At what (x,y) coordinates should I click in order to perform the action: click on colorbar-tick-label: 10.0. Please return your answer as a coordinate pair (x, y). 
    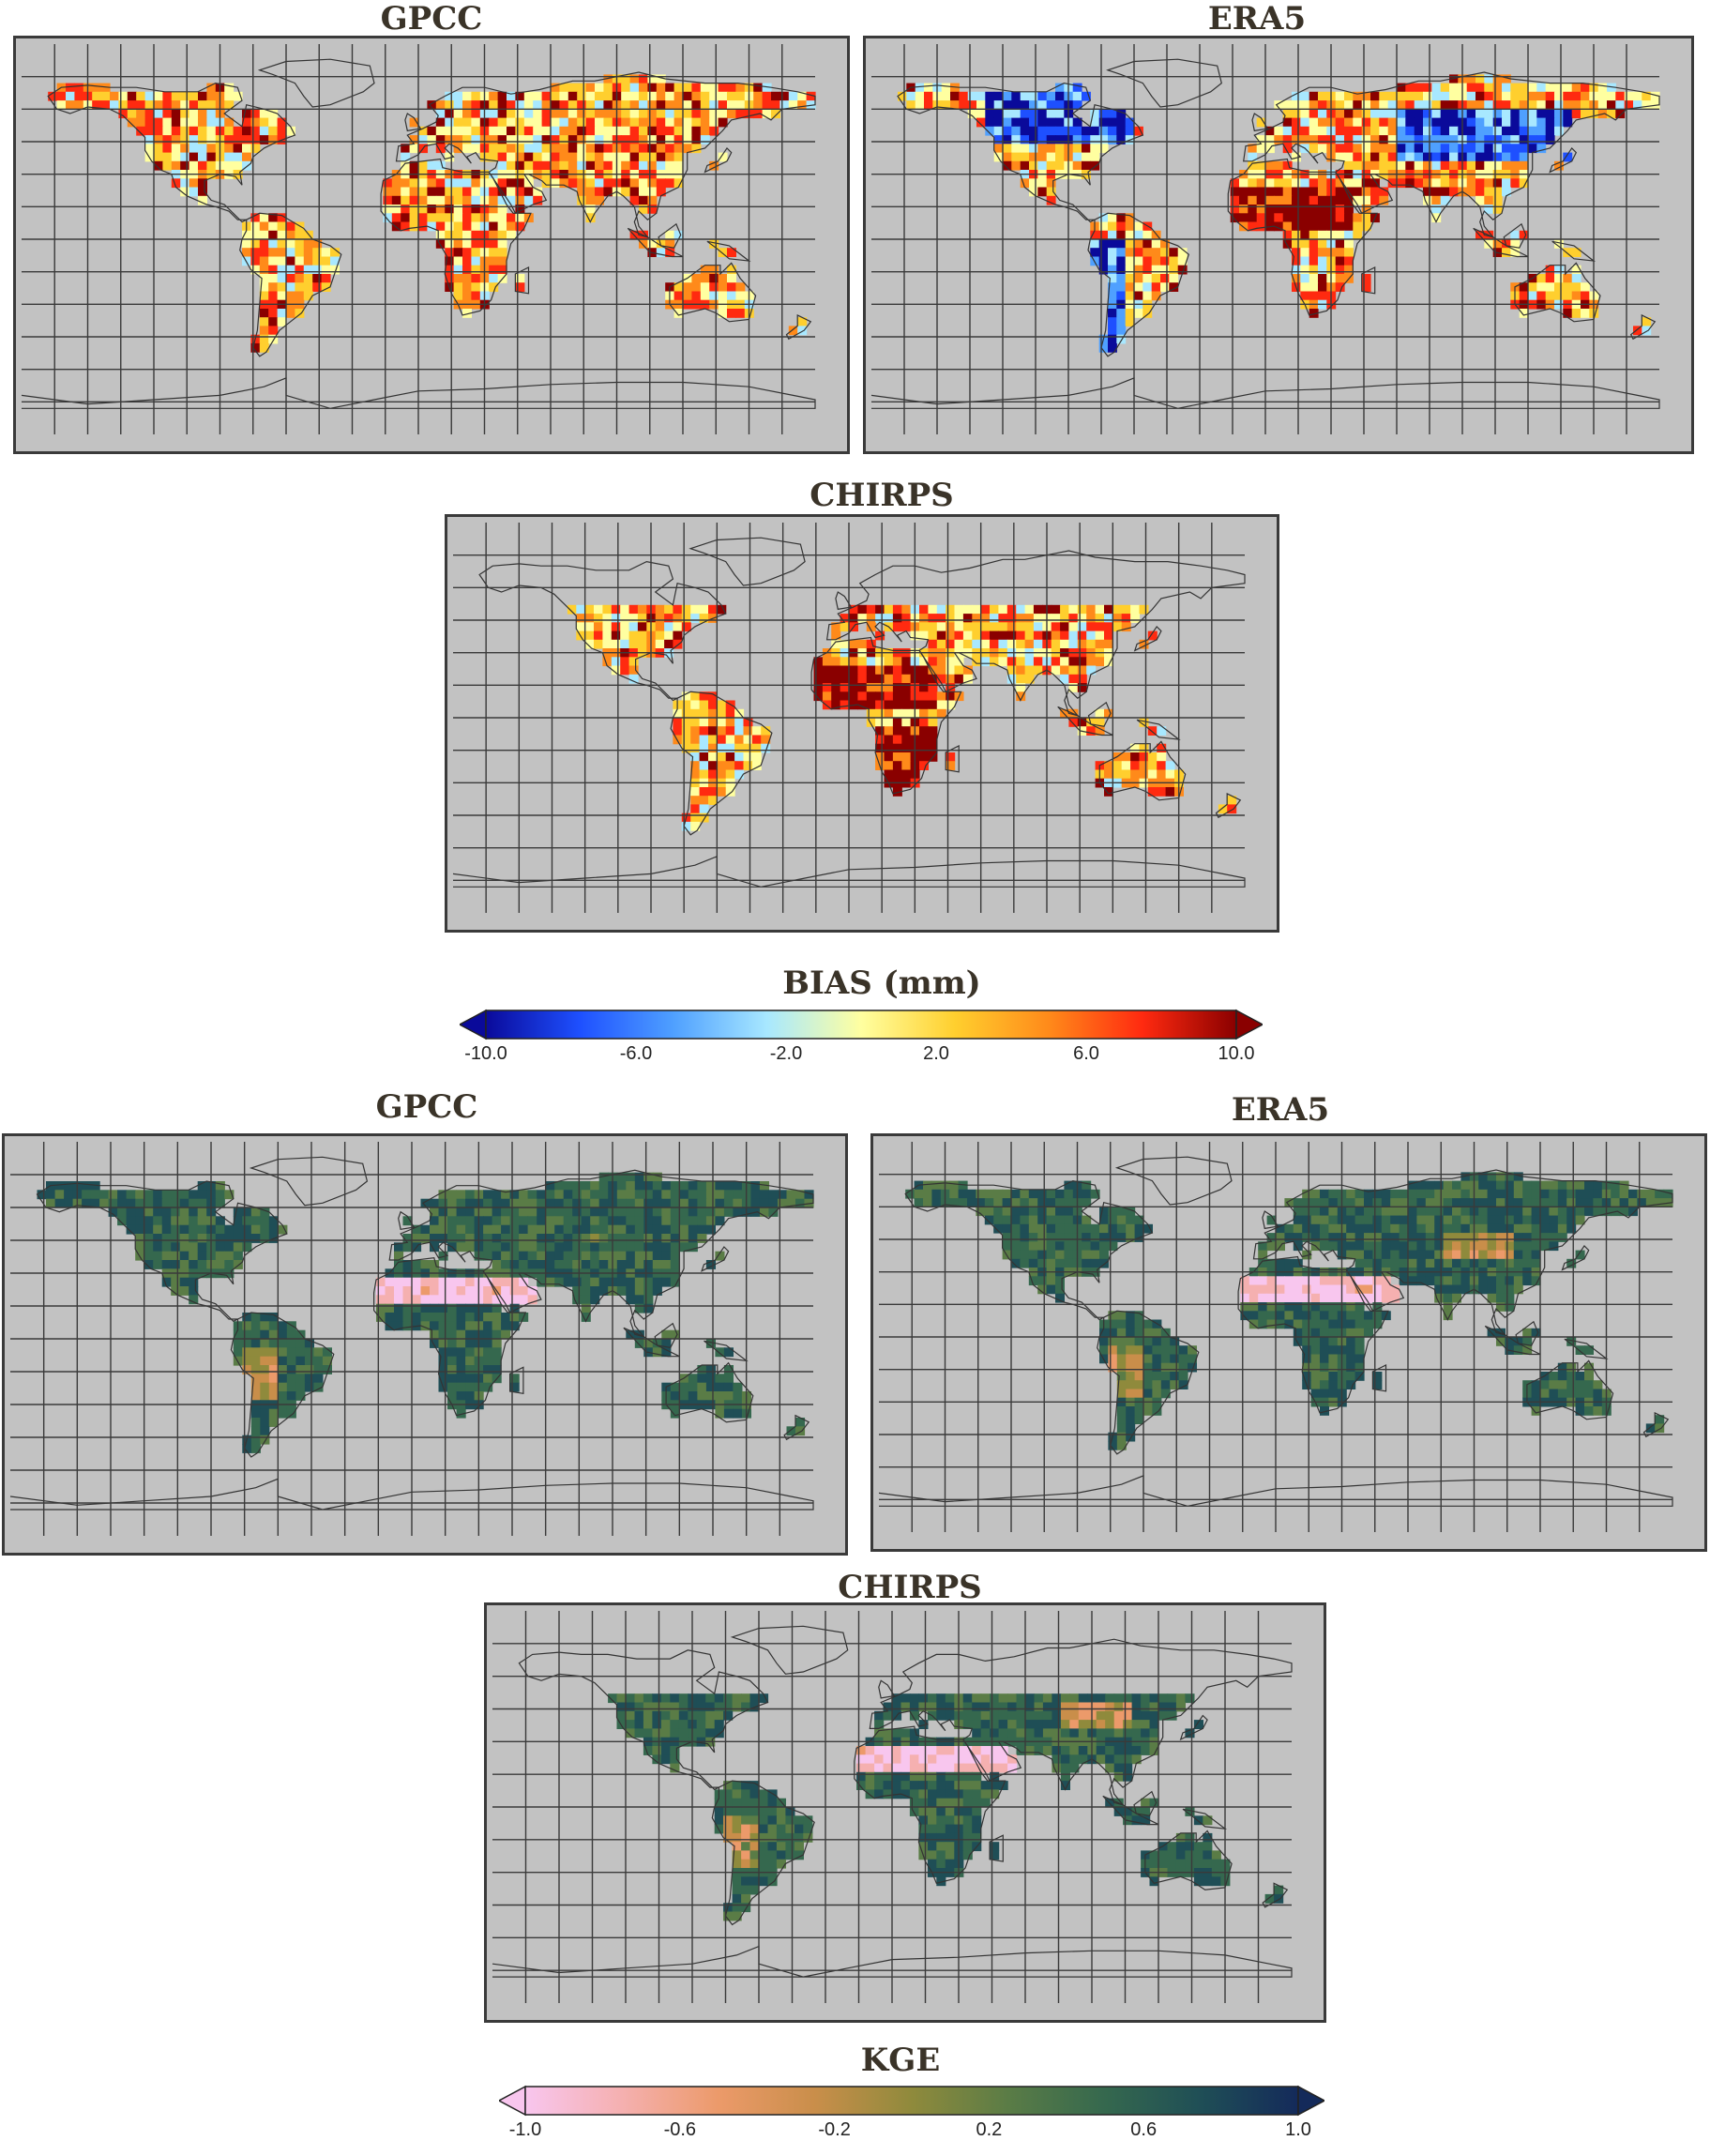
    Looking at the image, I should click on (1237, 1053).